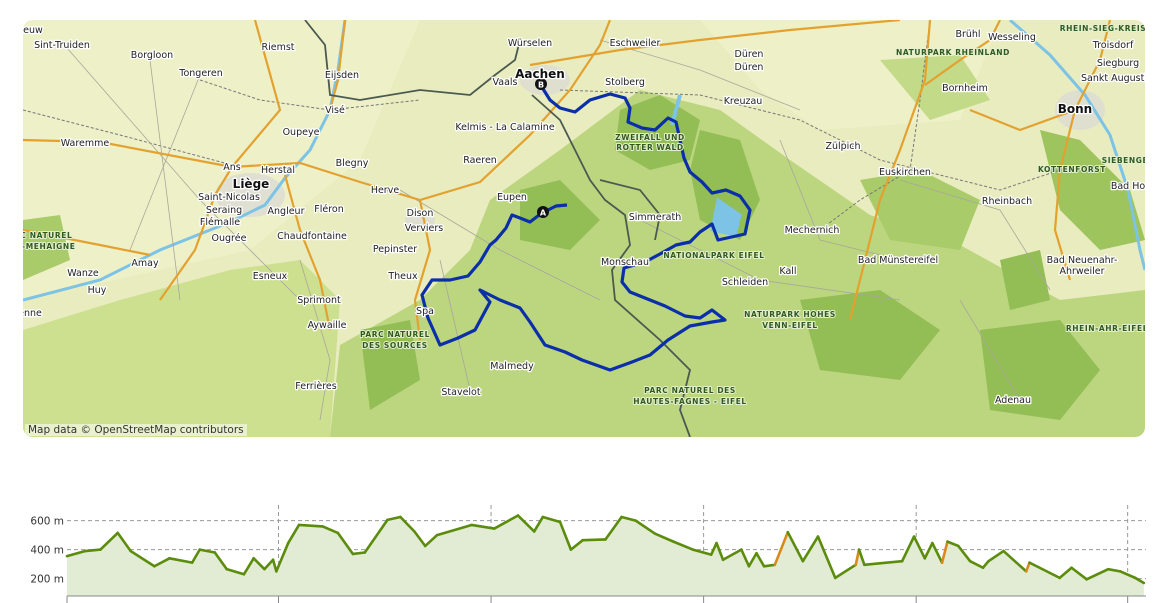 The image size is (1168, 603). Describe the element at coordinates (606, 599) in the screenshot. I see `elevation-axis` at that location.